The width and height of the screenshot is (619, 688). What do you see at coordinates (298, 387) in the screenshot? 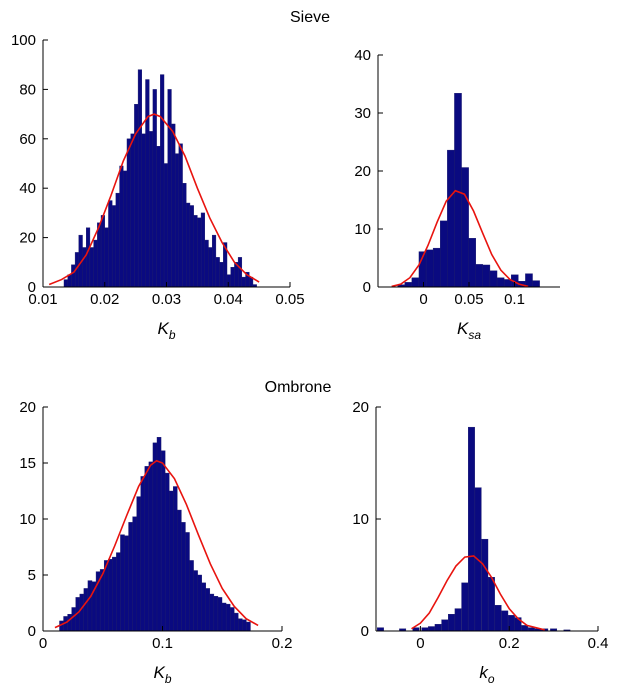
I see `title-ombrone: Ombrone` at bounding box center [298, 387].